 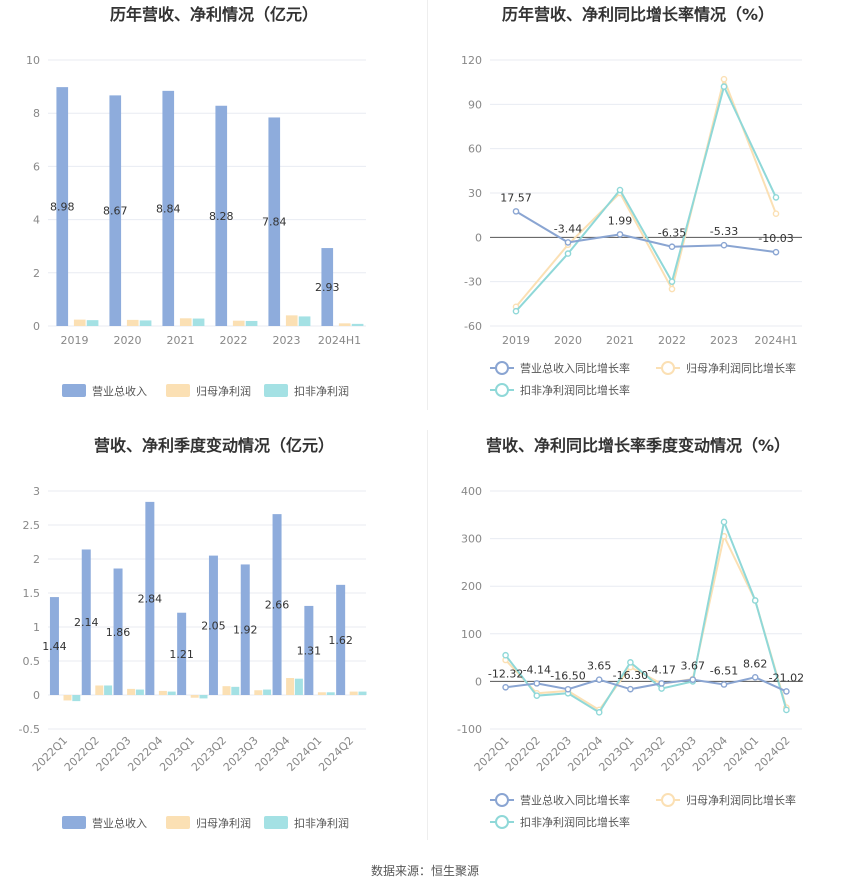 I want to click on line-data-label: 17.57, so click(x=516, y=197).